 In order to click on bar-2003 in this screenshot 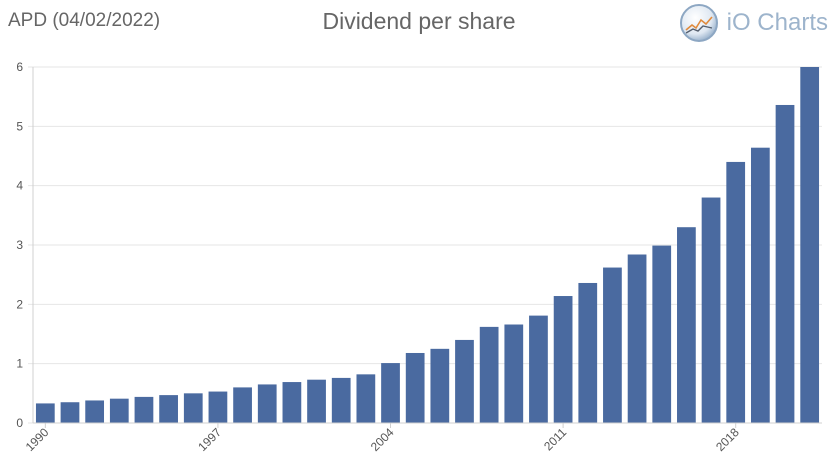, I will do `click(366, 398)`.